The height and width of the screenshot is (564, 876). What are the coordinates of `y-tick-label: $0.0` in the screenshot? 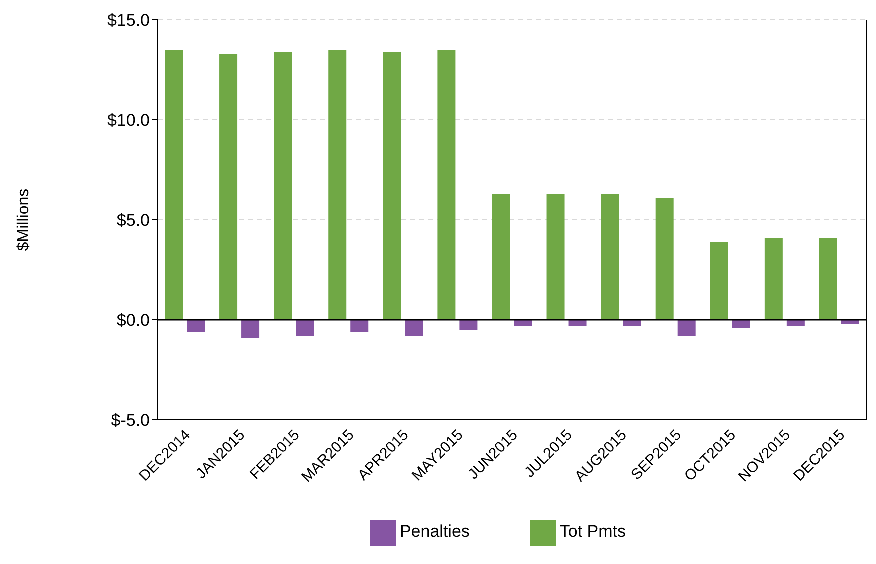 It's located at (133, 320).